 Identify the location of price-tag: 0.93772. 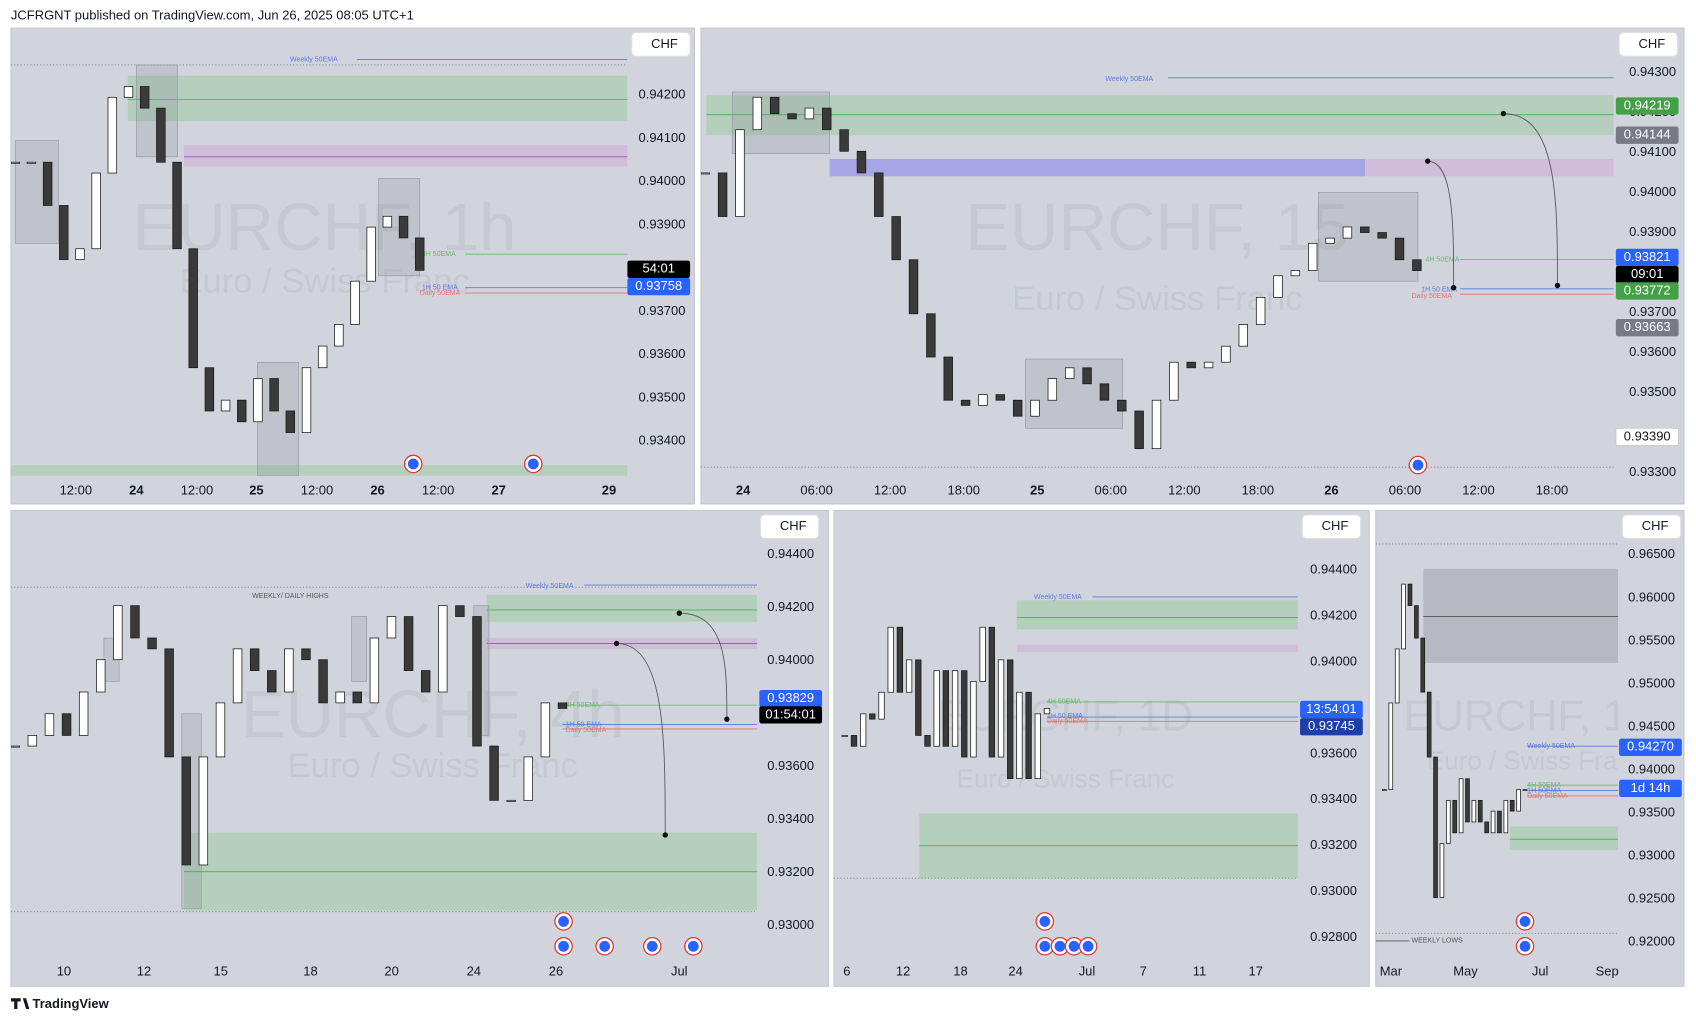
(1647, 289).